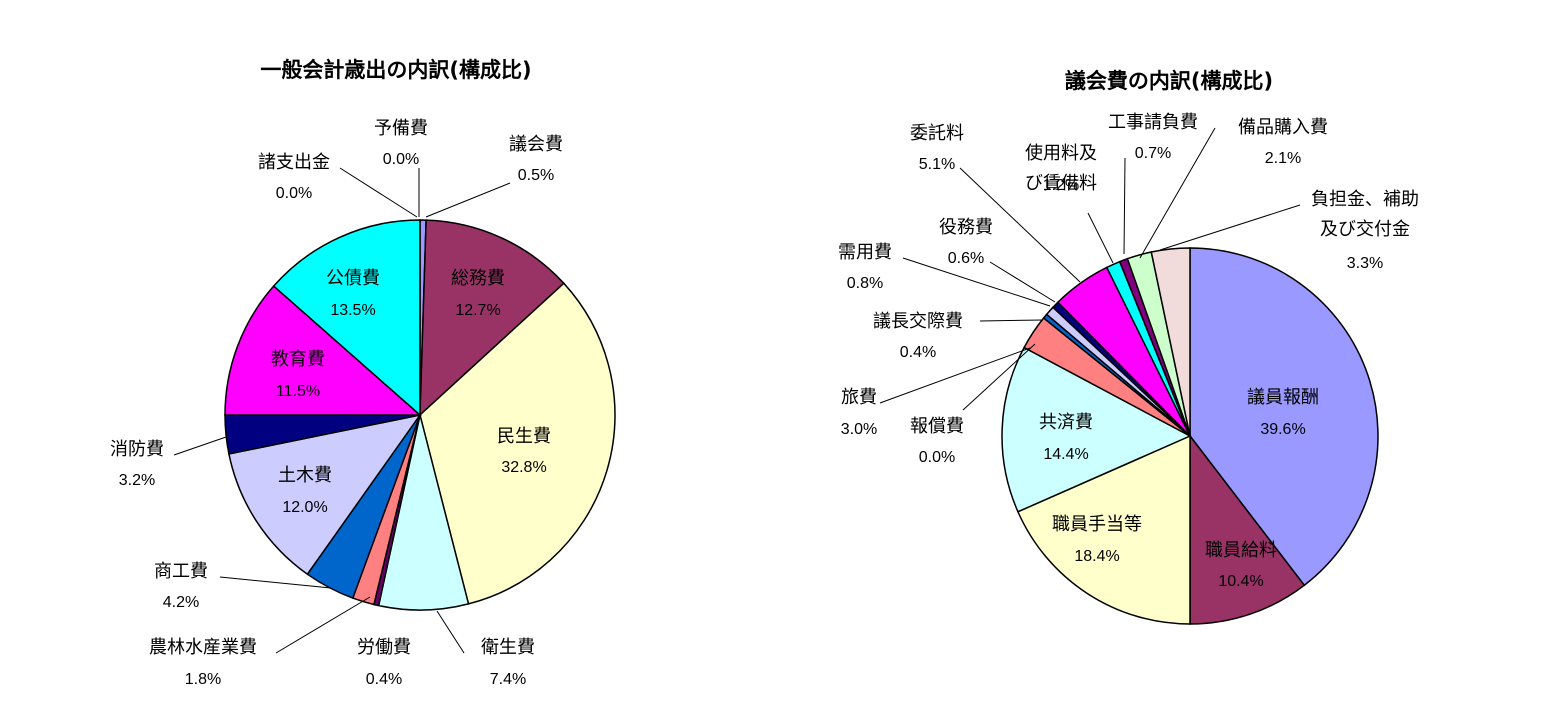 This screenshot has height=722, width=1550. Describe the element at coordinates (937, 164) in the screenshot. I see `slice-label-value: 5.1%` at that location.